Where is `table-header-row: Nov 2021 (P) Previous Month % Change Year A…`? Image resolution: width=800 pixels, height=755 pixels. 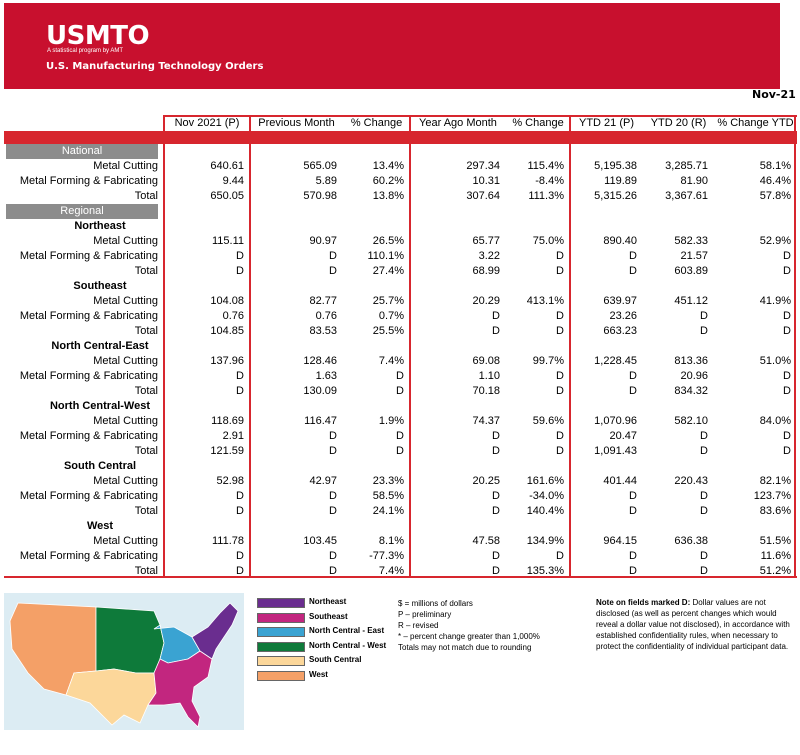 table-header-row: Nov 2021 (P) Previous Month % Change Year A… is located at coordinates (400, 123).